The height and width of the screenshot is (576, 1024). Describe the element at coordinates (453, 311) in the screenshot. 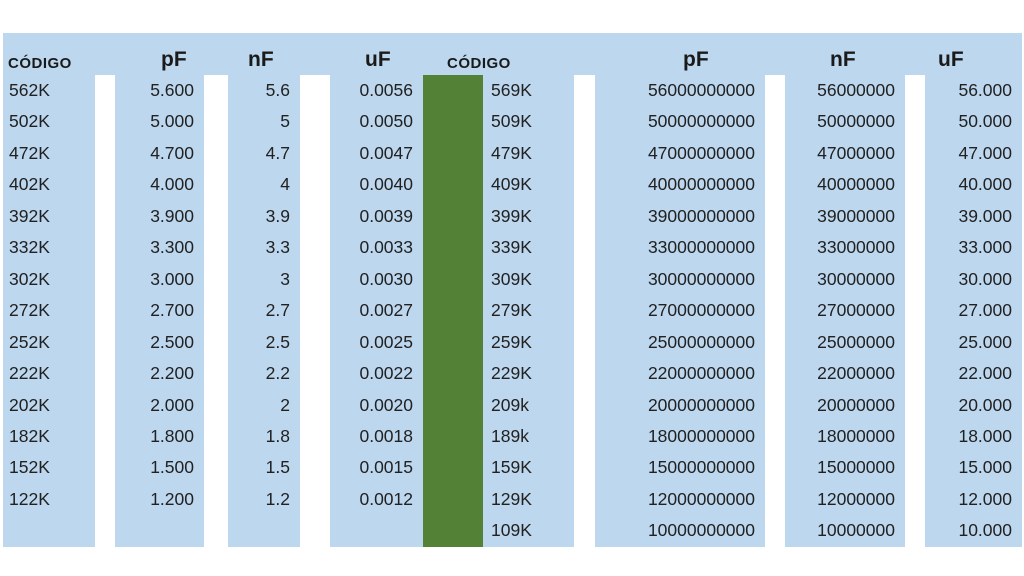

I see `green-divider-column` at that location.